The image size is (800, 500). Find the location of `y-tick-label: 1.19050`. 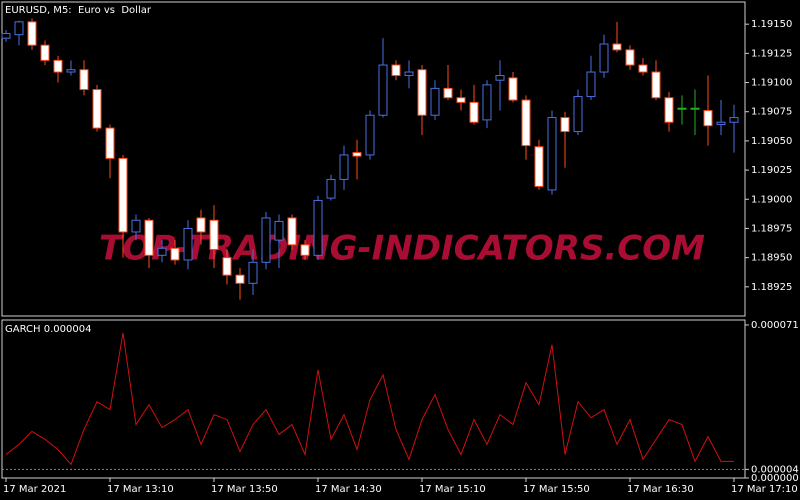

y-tick-label: 1.19050 is located at coordinates (771, 141).